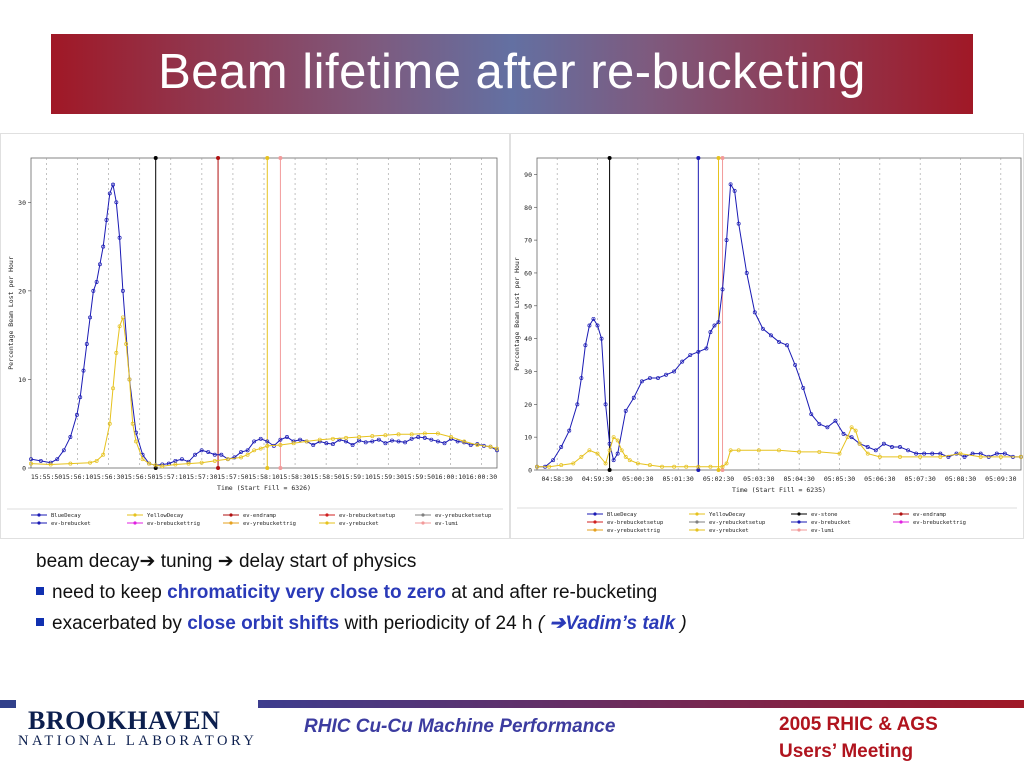 This screenshot has height=768, width=1024. I want to click on x-tick-label: 05:02:30, so click(718, 479).